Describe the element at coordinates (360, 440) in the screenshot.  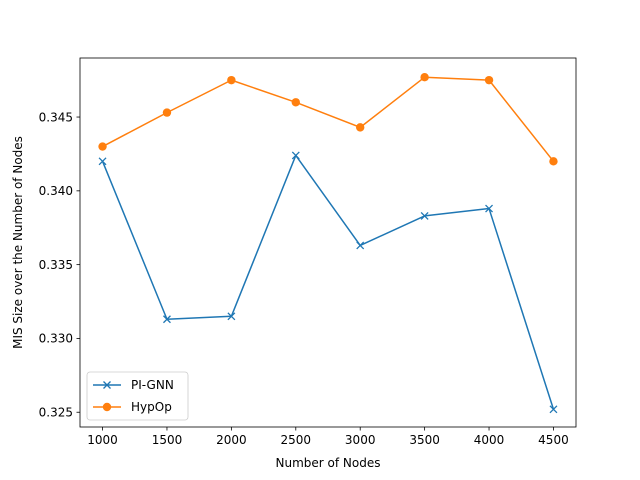
I see `x-tick-label: 3000` at that location.